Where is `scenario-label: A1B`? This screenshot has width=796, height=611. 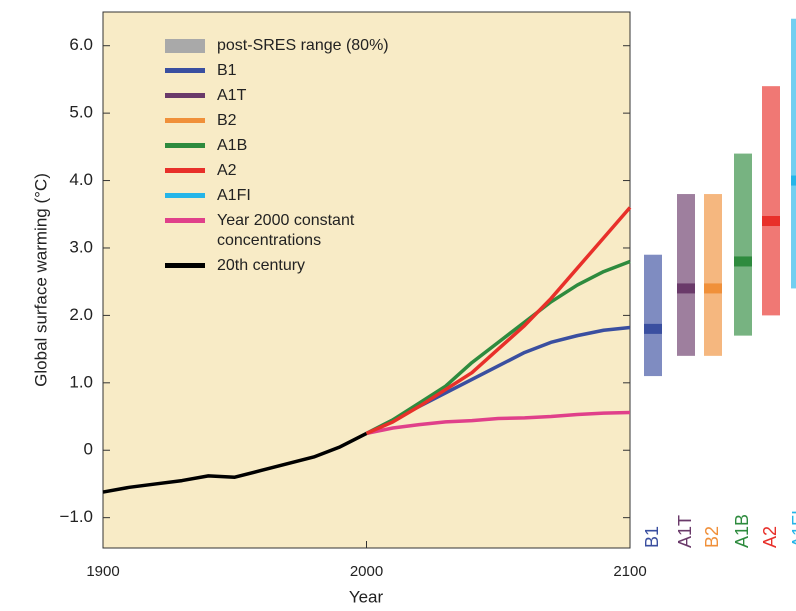
scenario-label: A1B is located at coordinates (742, 531).